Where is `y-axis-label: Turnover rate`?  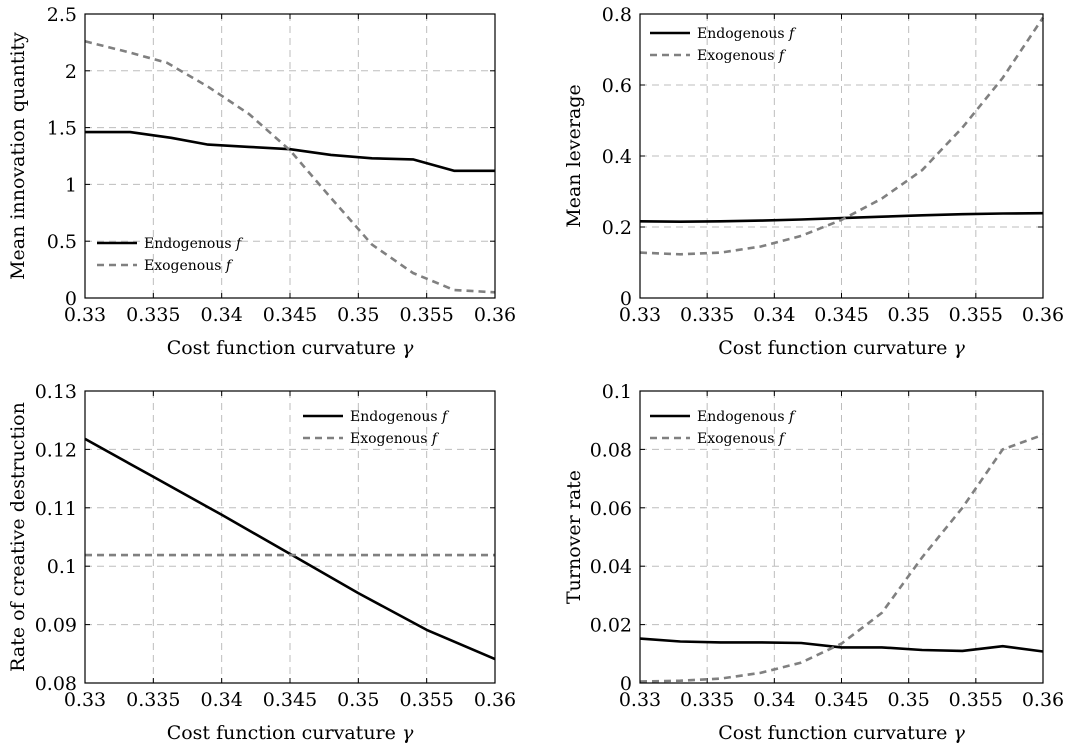
y-axis-label: Turnover rate is located at coordinates (574, 537).